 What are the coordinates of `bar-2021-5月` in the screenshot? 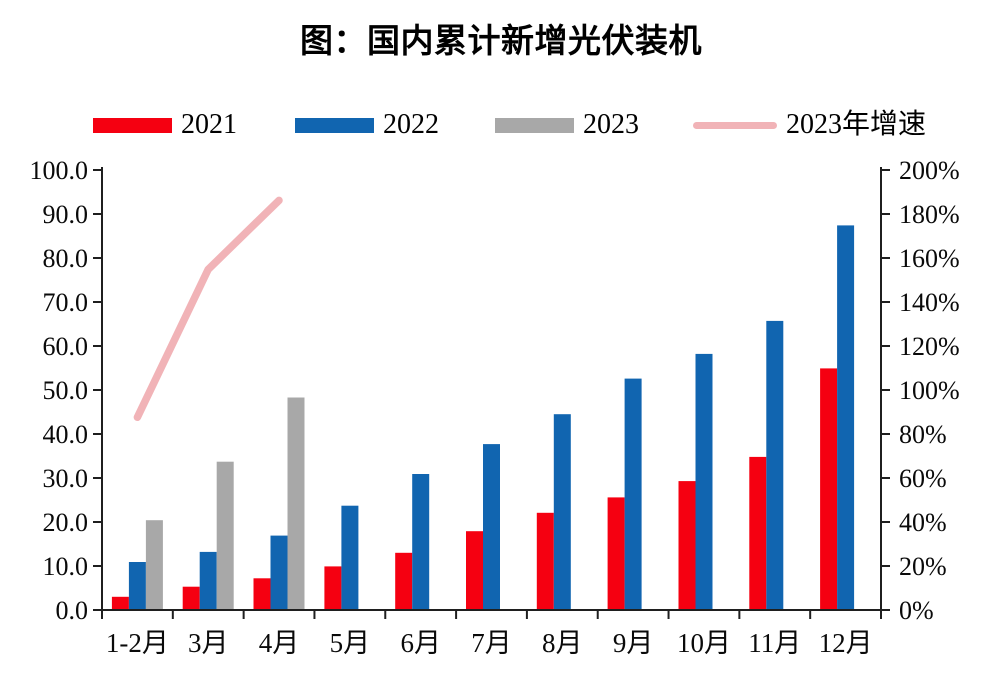 It's located at (333, 588).